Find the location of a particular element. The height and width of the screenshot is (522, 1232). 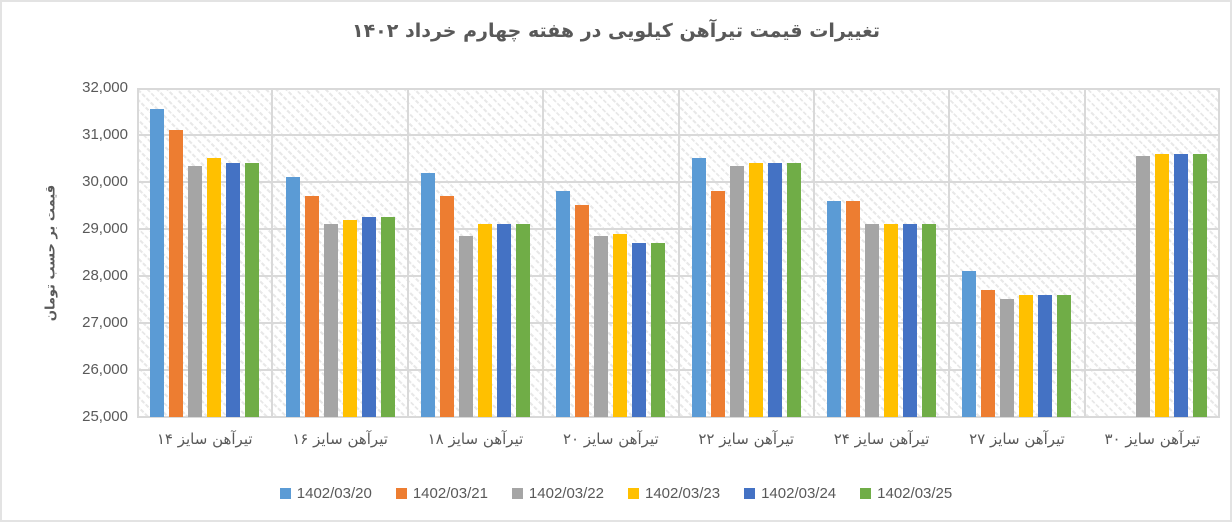

x-axis-label: تیرآهن سایز ۲۴ is located at coordinates (881, 439).